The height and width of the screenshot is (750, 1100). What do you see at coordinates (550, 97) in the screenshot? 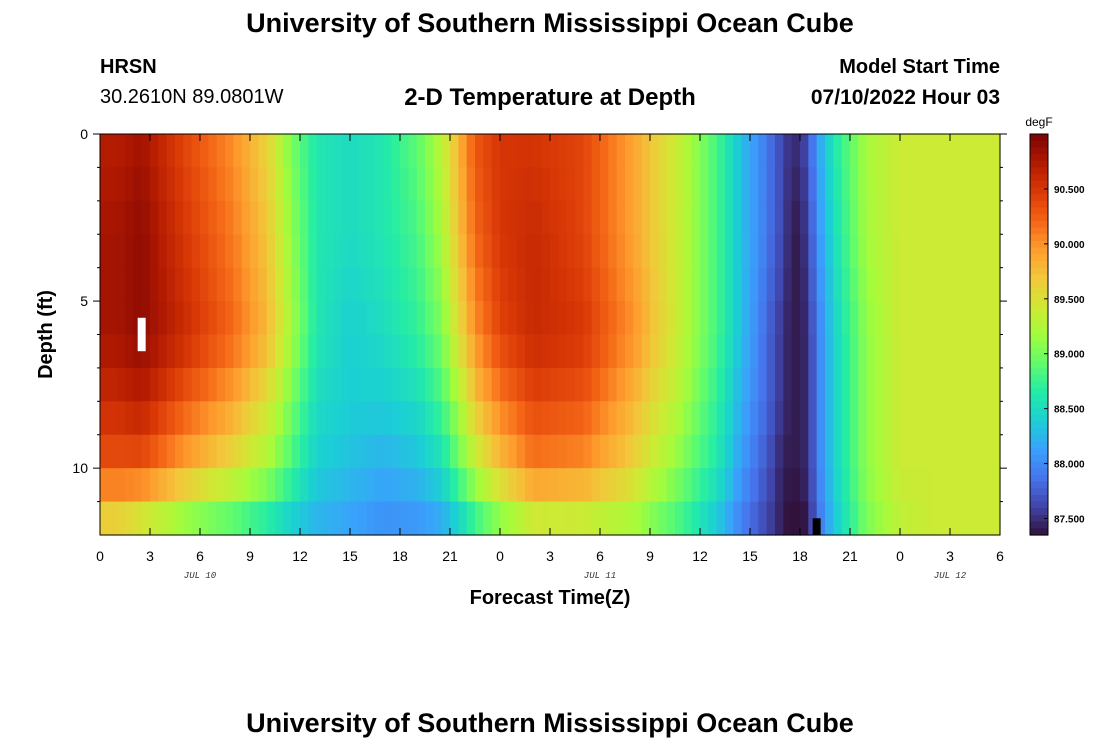
I see `chart-subtitle: 2-D Temperature at Depth` at bounding box center [550, 97].